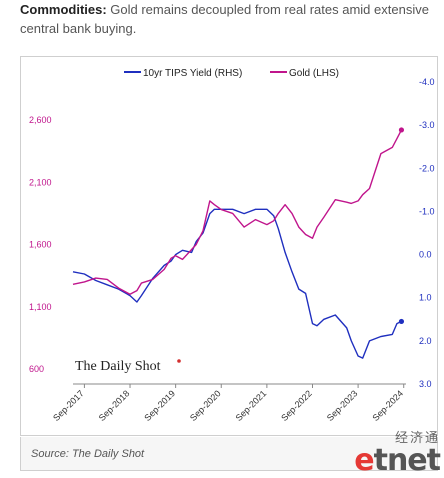 The image size is (444, 478). What do you see at coordinates (296, 405) in the screenshot?
I see `x-tick-label: Sep-2022` at bounding box center [296, 405].